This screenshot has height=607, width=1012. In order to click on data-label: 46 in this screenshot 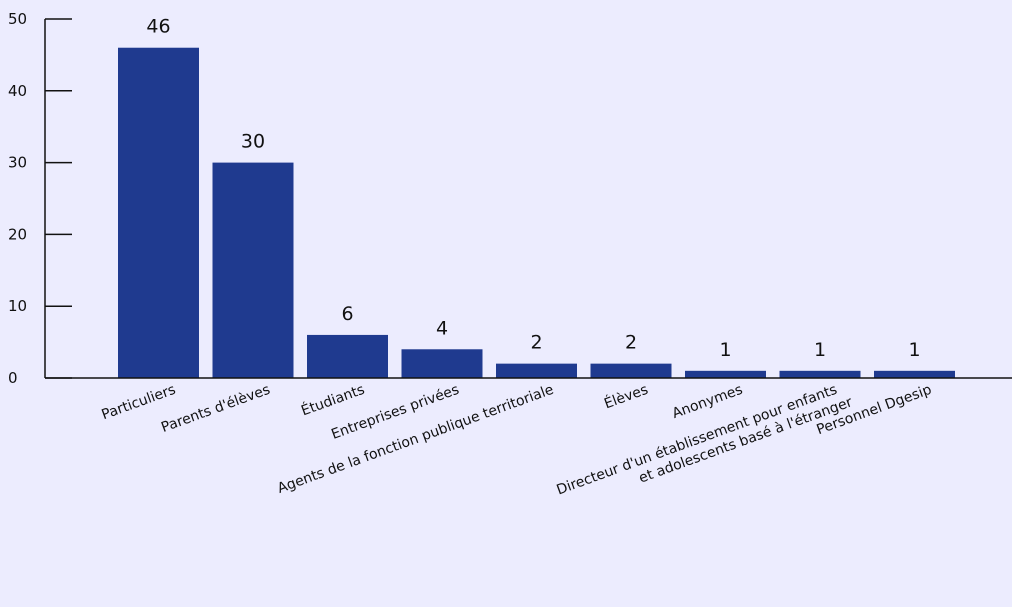, I will do `click(158, 27)`.